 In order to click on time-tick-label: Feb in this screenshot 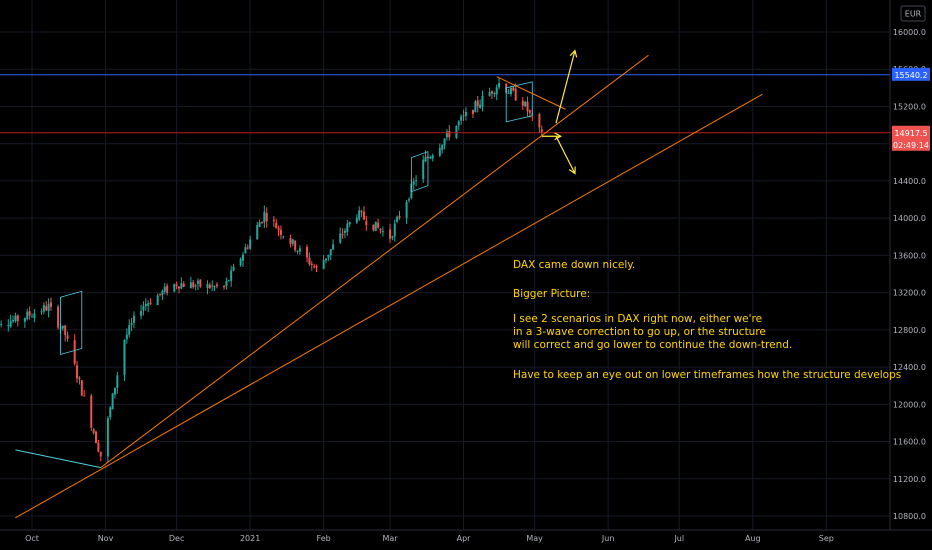, I will do `click(324, 538)`.